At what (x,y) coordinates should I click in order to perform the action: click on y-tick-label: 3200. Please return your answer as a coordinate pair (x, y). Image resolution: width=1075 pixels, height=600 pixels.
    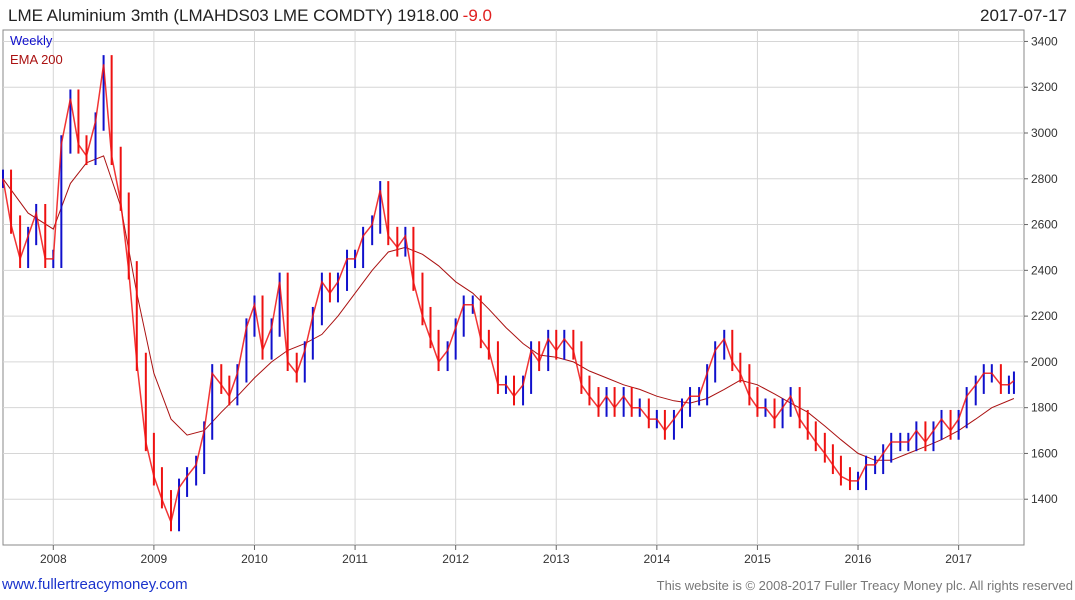
    Looking at the image, I should click on (1044, 87).